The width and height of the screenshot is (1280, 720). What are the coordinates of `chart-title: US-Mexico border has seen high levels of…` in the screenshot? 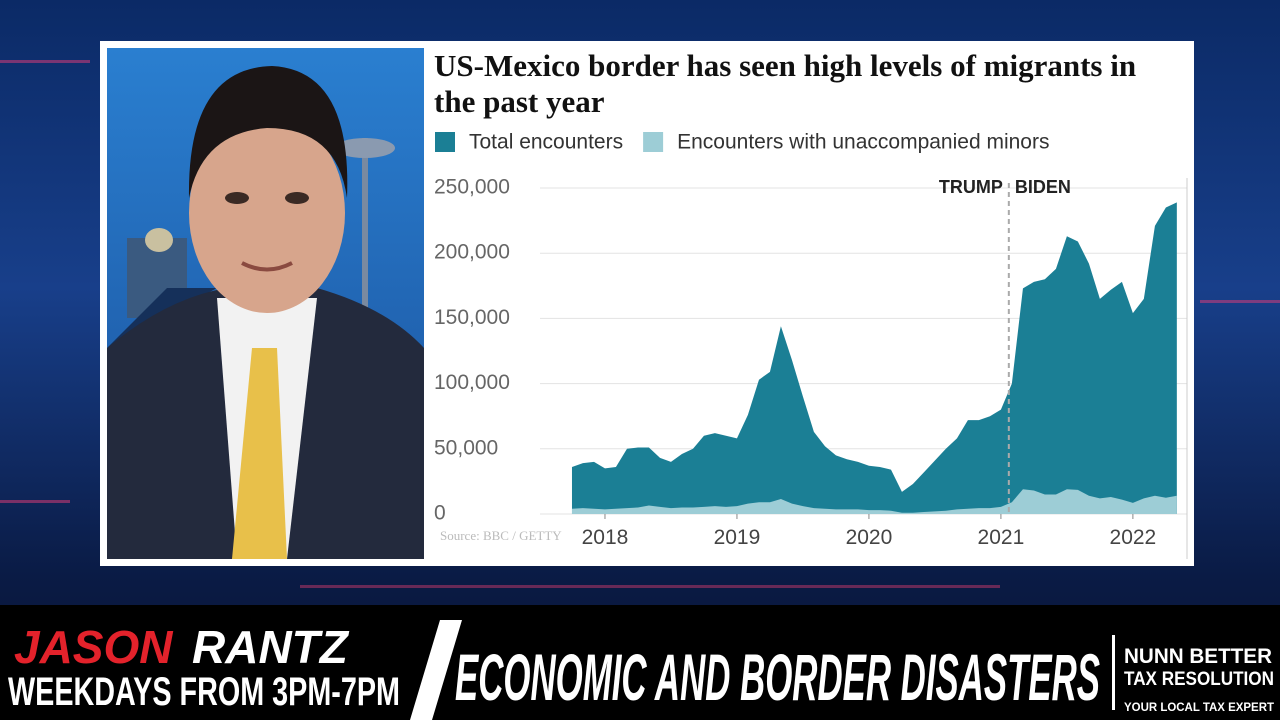 It's located at (785, 83).